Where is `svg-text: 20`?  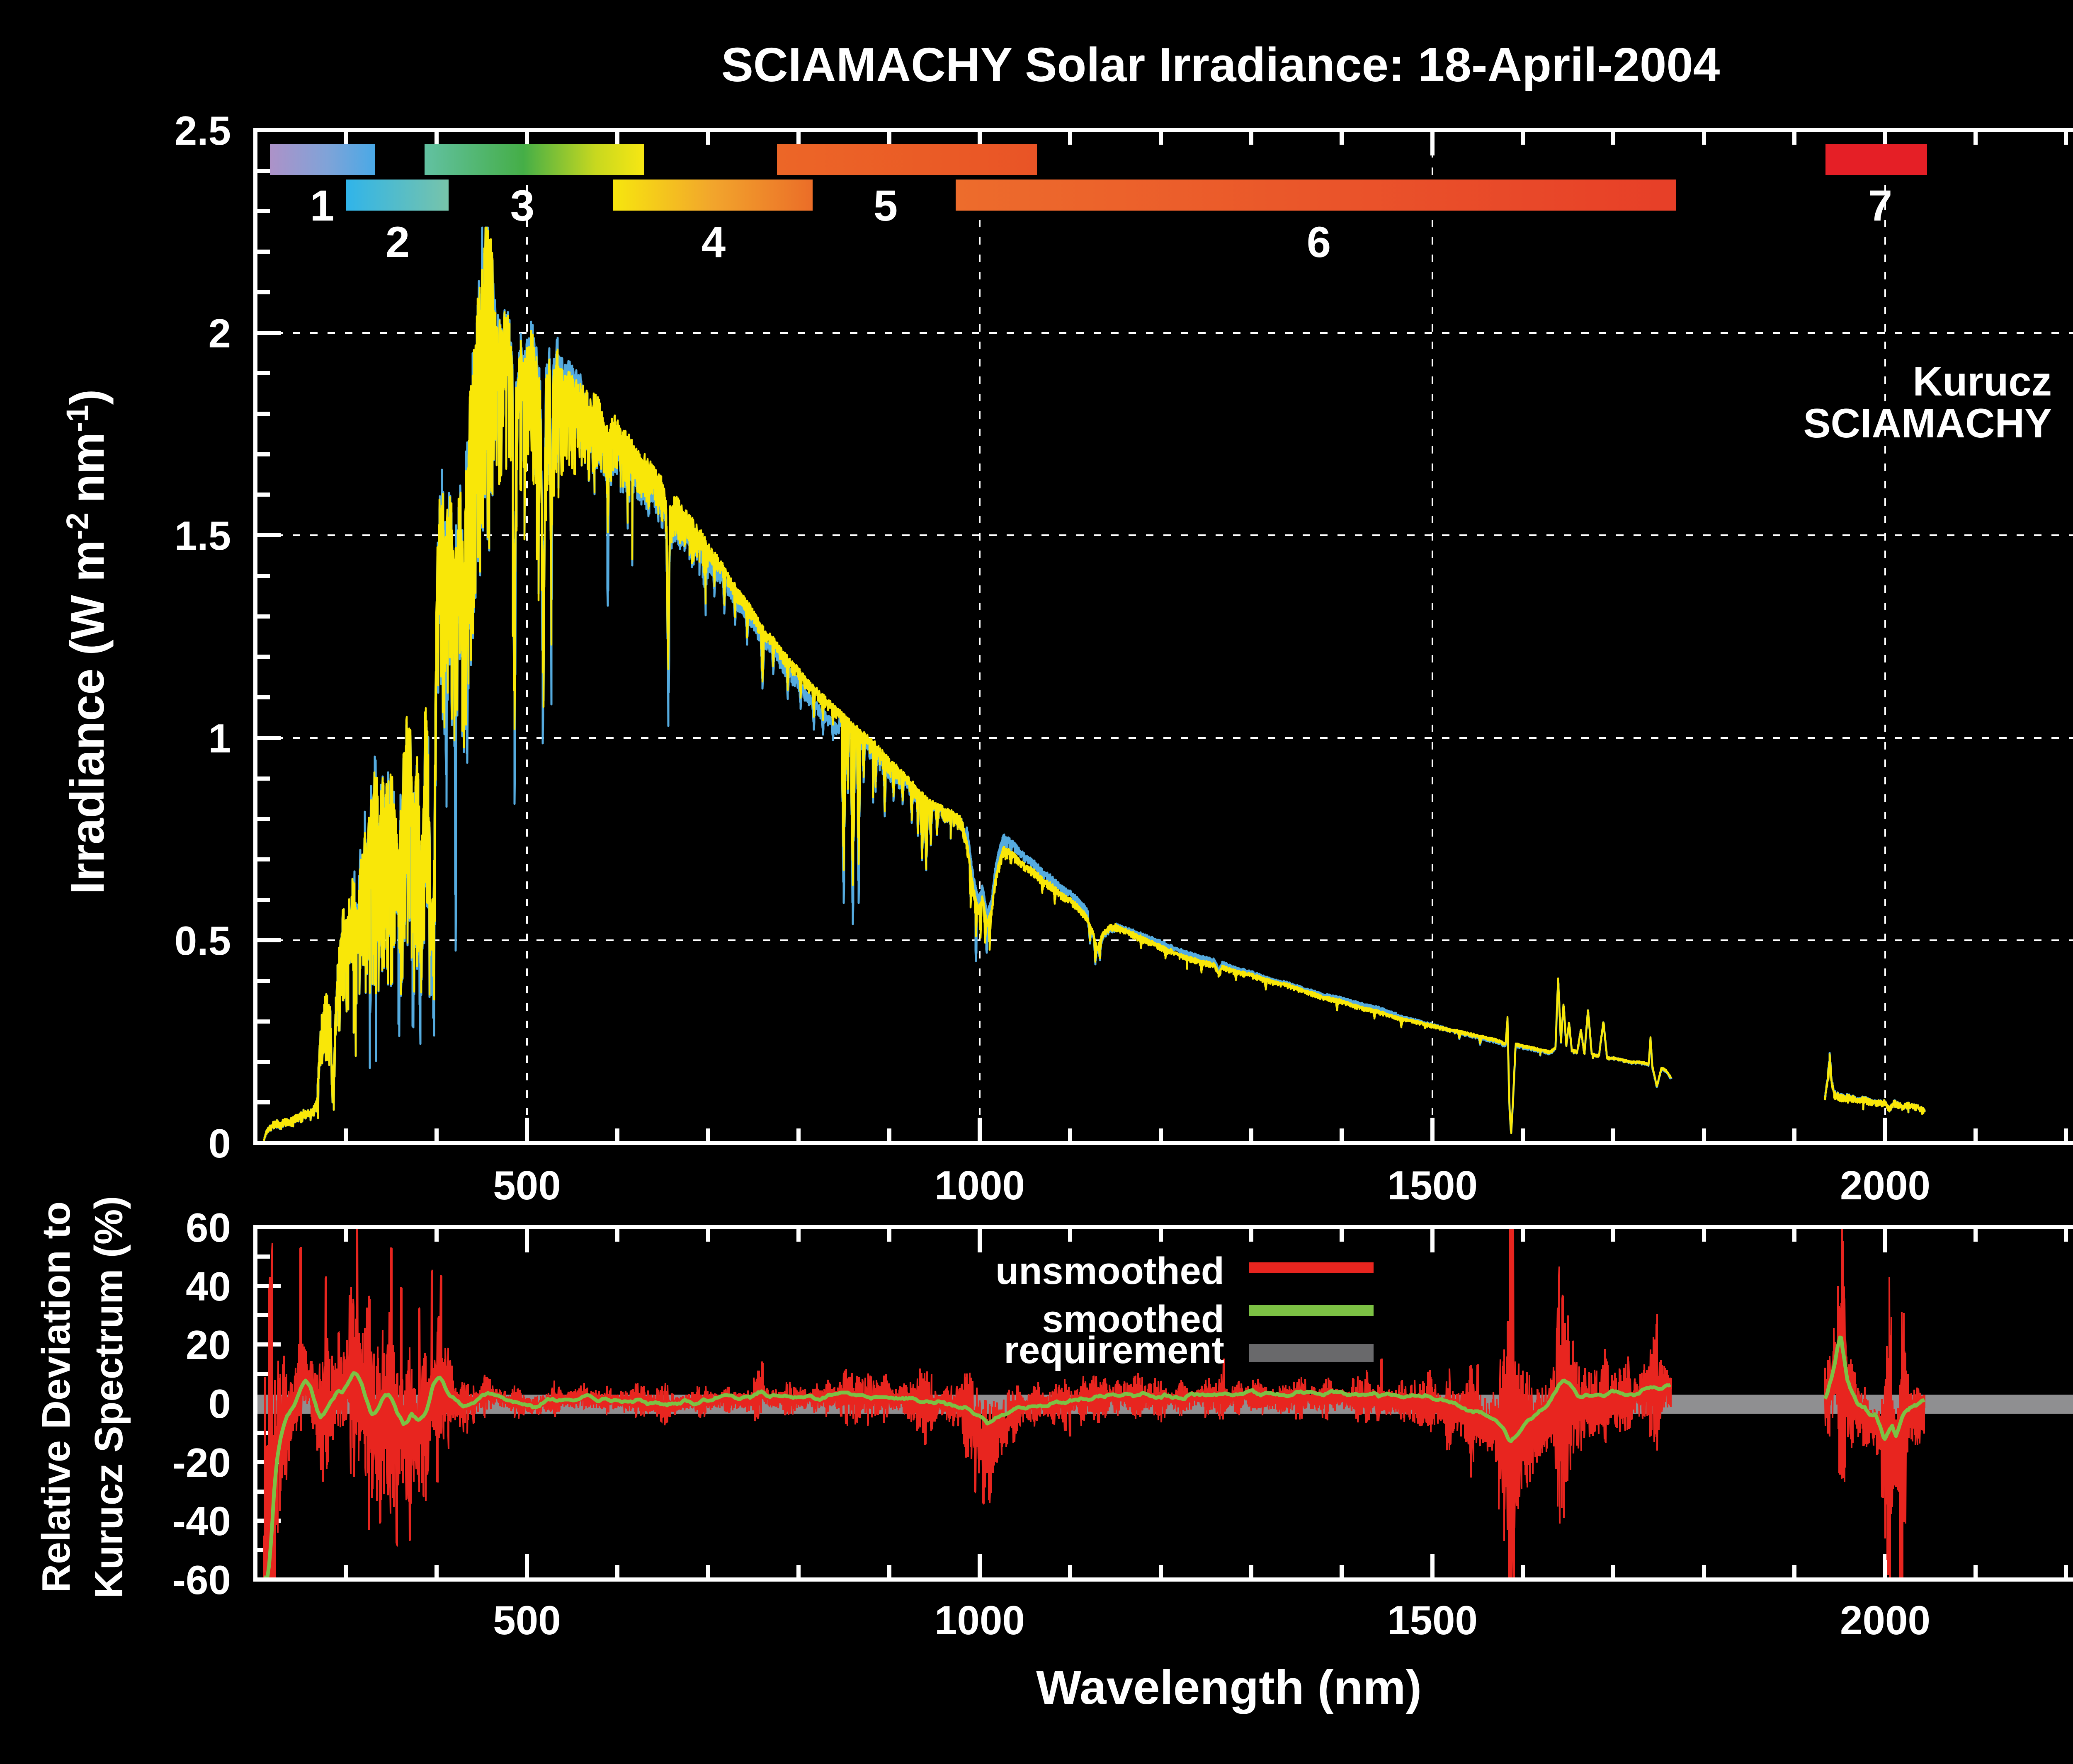
svg-text: 20 is located at coordinates (209, 1345).